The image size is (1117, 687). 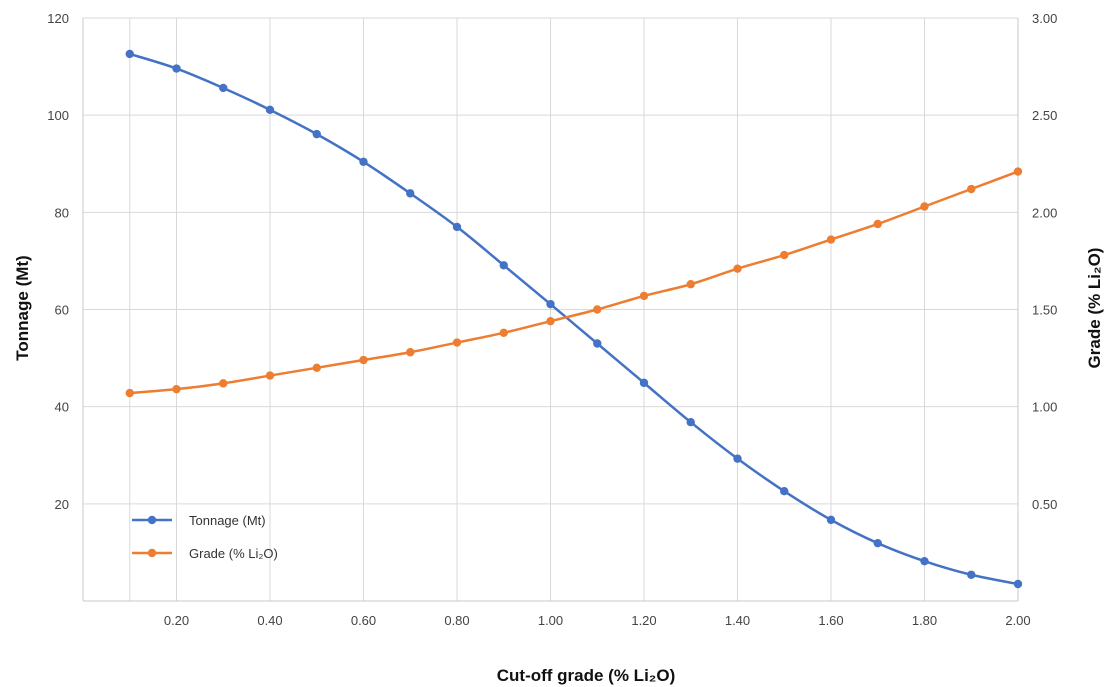 I want to click on x-tick-label: 0.20, so click(x=176, y=620).